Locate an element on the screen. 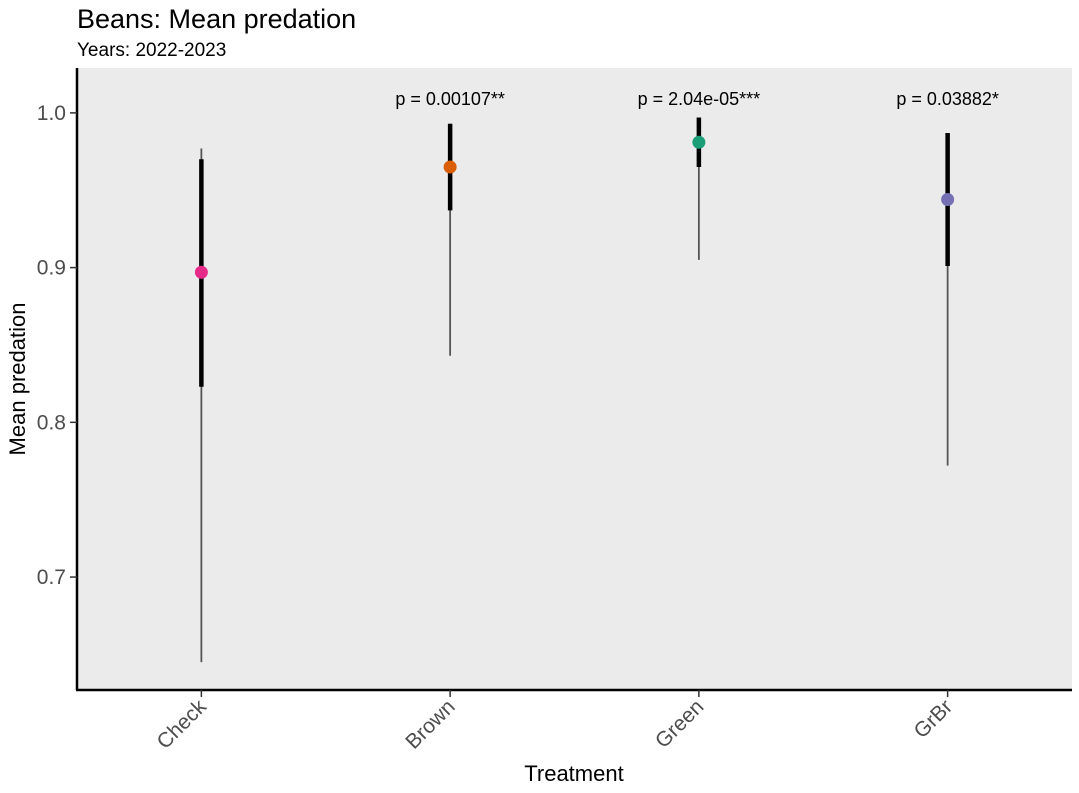 This screenshot has width=1079, height=793. chart-title: Beans: Mean predation is located at coordinates (217, 19).